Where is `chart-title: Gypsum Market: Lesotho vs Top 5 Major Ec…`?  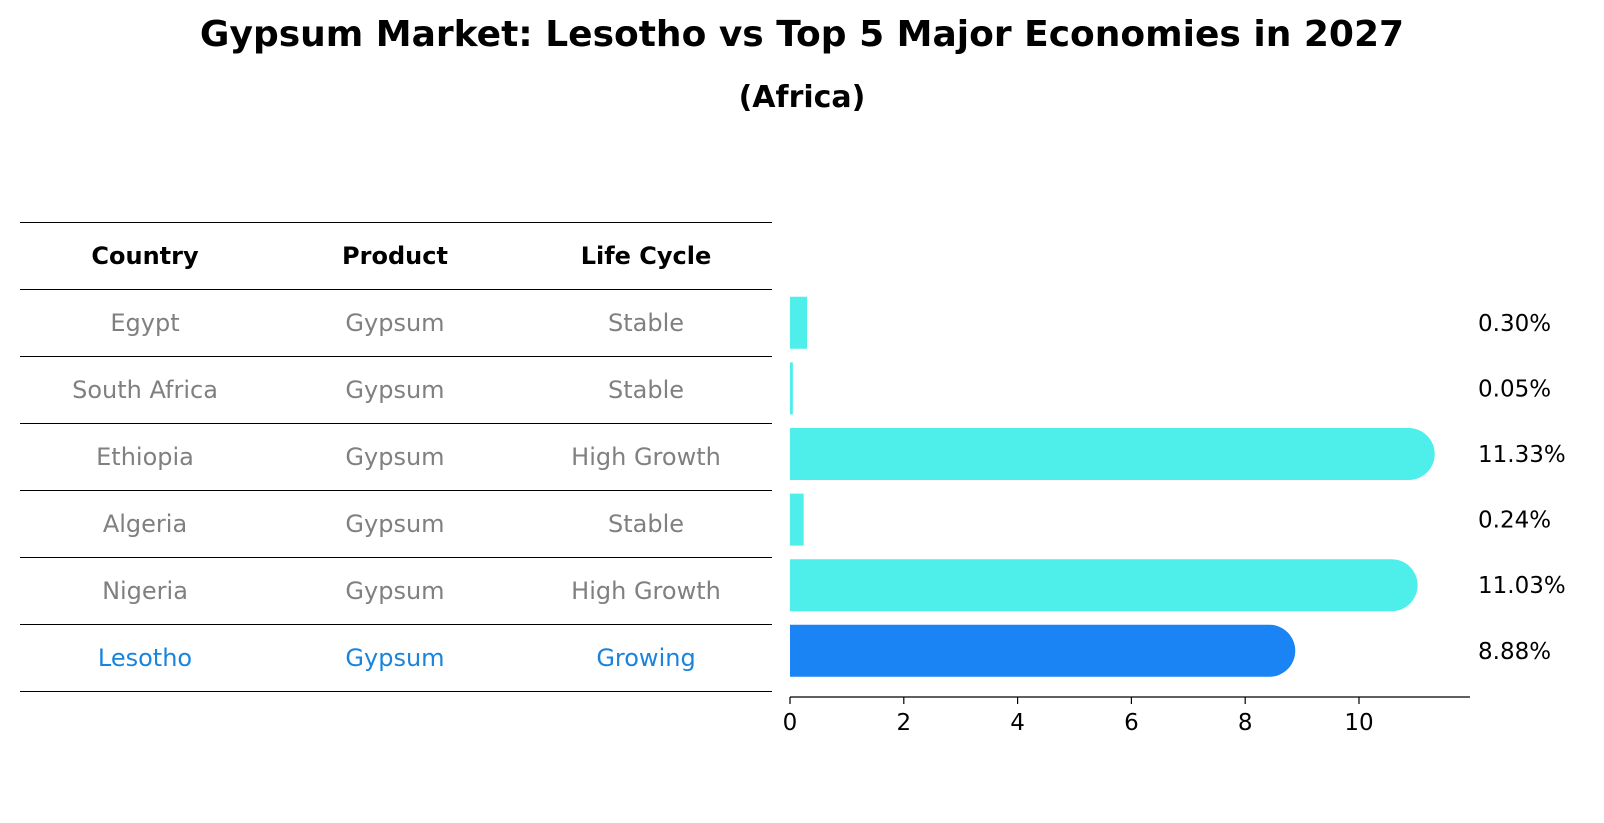
chart-title: Gypsum Market: Lesotho vs Top 5 Major Ec… is located at coordinates (802, 34).